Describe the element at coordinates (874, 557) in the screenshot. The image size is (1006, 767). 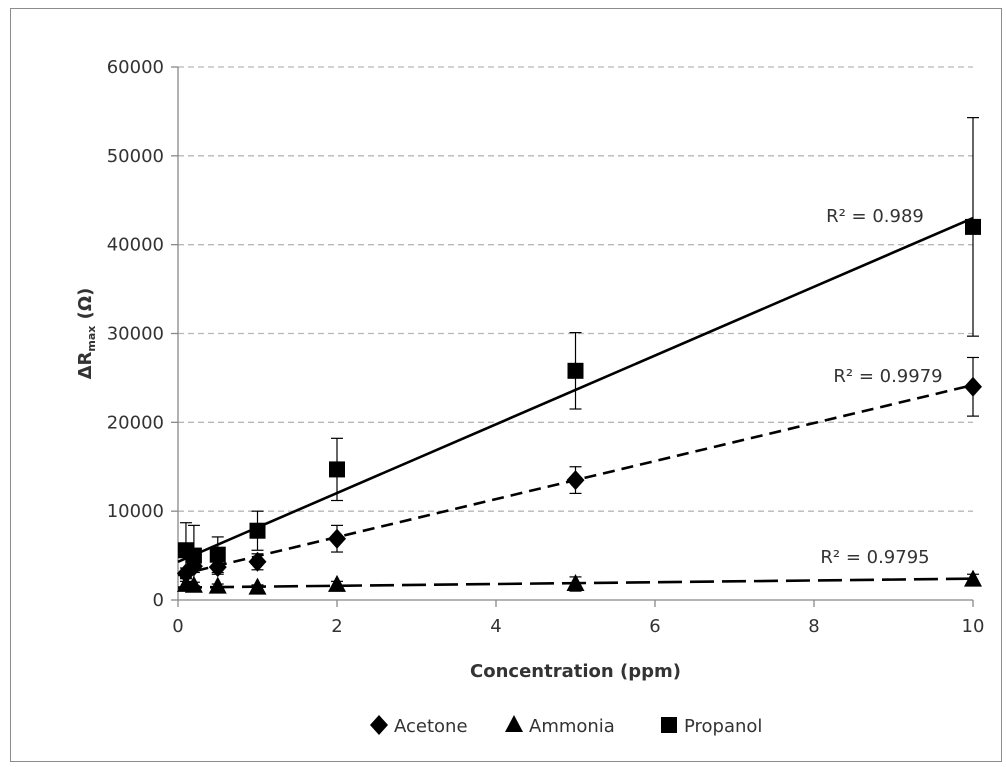
I see `ammonia-r2-label: R² = 0.9795` at that location.